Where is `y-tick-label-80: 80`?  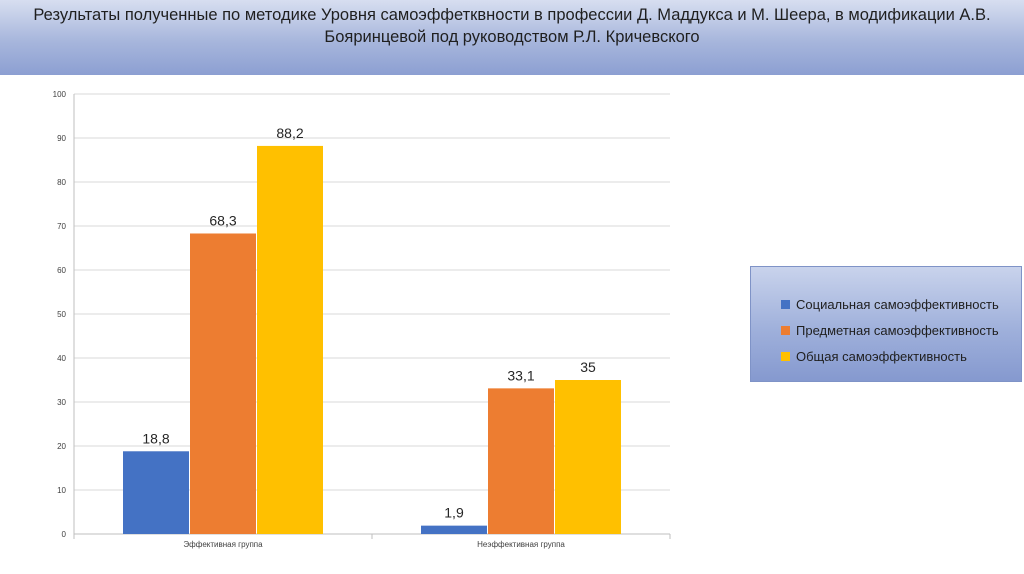
y-tick-label-80: 80 is located at coordinates (61, 182).